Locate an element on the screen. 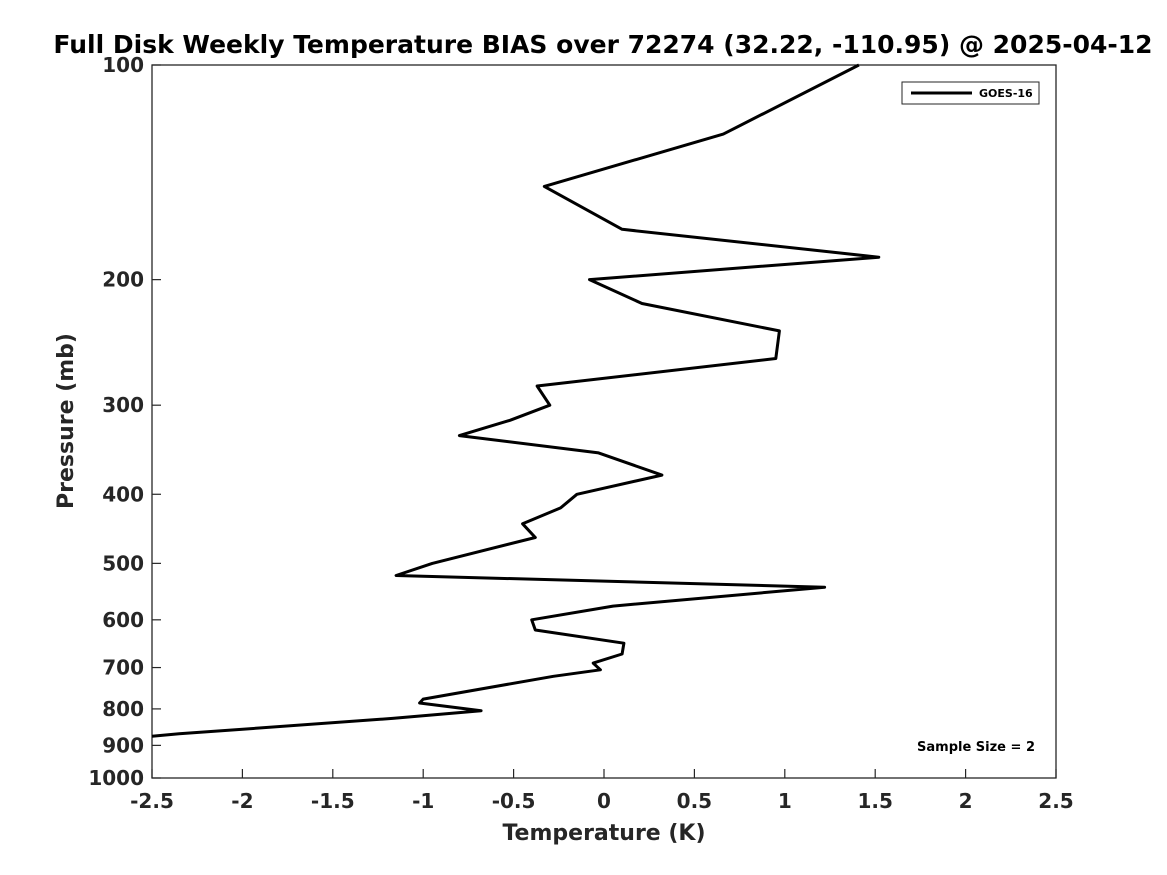  y-axis: 100 200 300 400 500 600 700 800 900 1000 is located at coordinates (124, 421).